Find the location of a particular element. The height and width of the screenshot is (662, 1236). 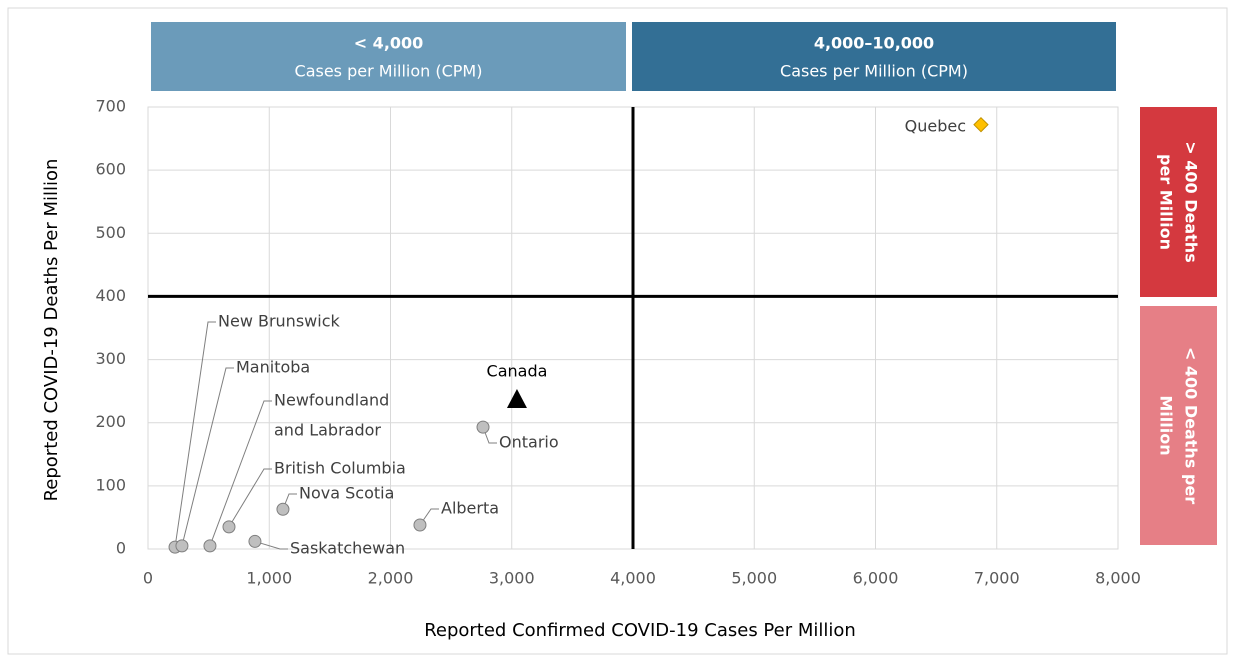

x-tick-label: 0 is located at coordinates (148, 578).